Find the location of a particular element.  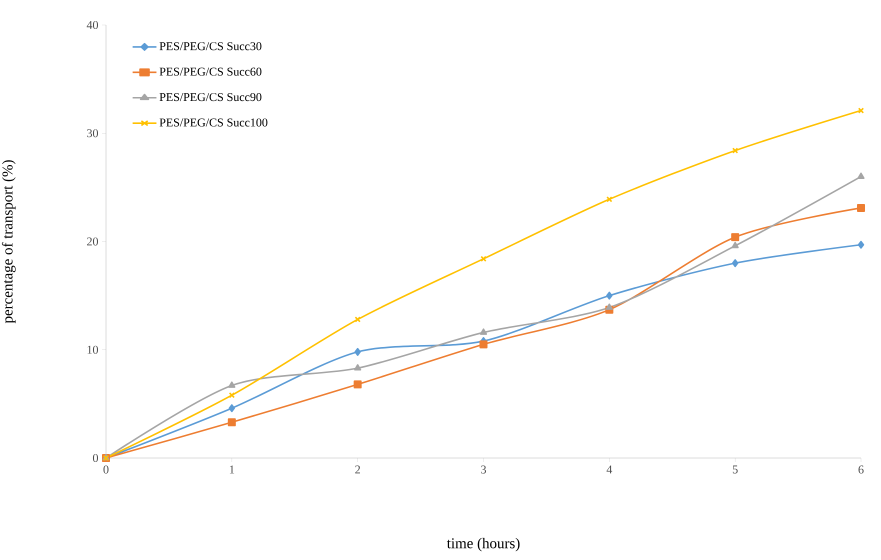

legend-label: PES/PEG/CS Succ90 is located at coordinates (211, 97).